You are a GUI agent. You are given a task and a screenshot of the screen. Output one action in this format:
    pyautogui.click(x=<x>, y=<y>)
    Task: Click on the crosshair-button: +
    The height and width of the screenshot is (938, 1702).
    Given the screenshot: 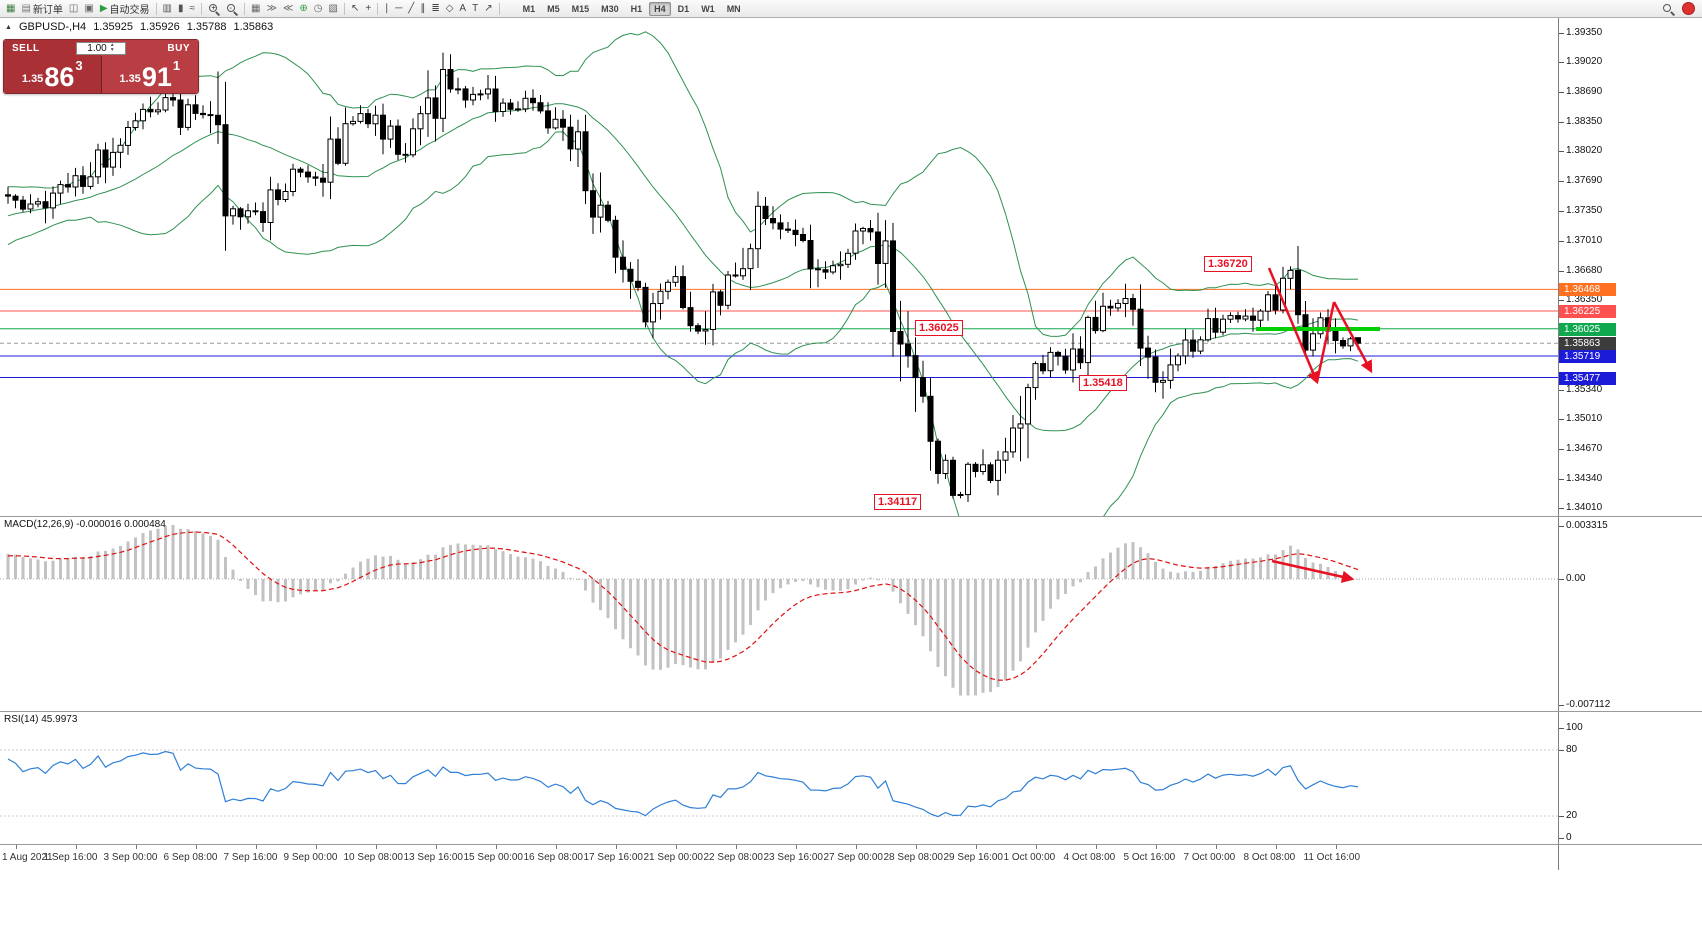 What is the action you would take?
    pyautogui.click(x=368, y=9)
    